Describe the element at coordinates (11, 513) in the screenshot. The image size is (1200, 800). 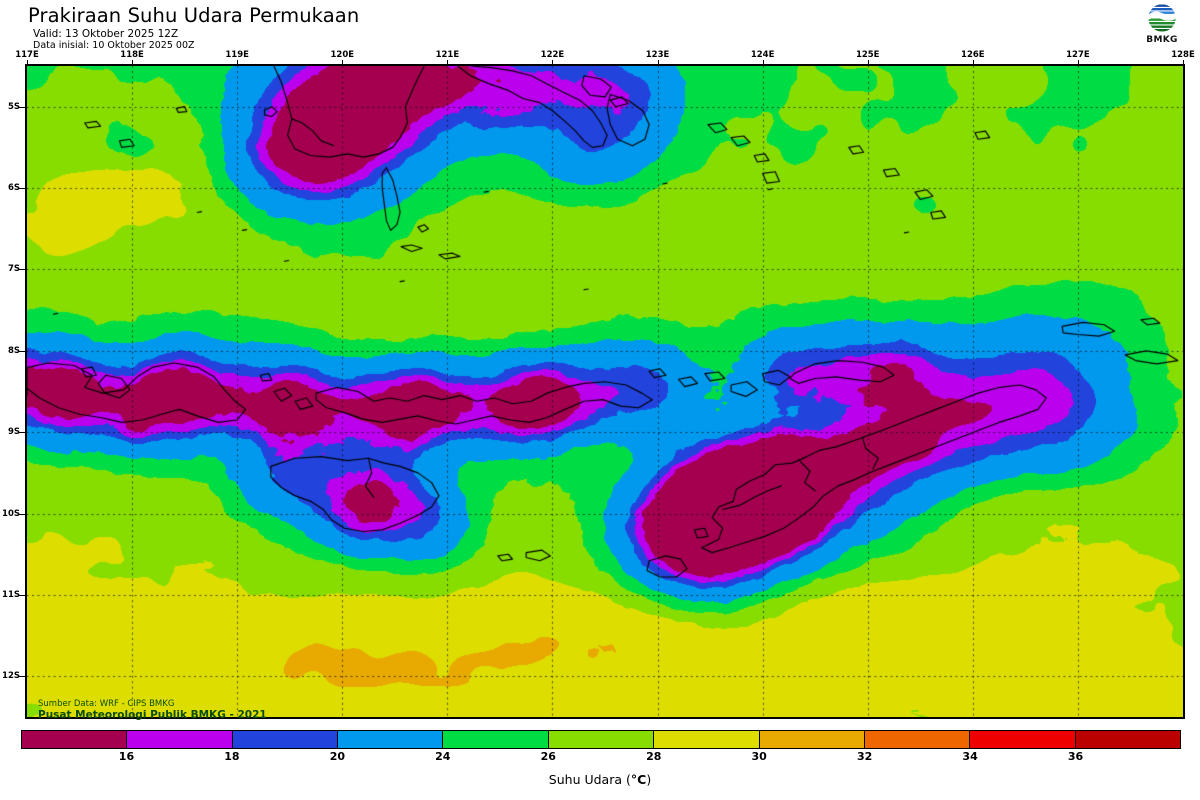
I see `y-axis-tick-label: 10S` at that location.